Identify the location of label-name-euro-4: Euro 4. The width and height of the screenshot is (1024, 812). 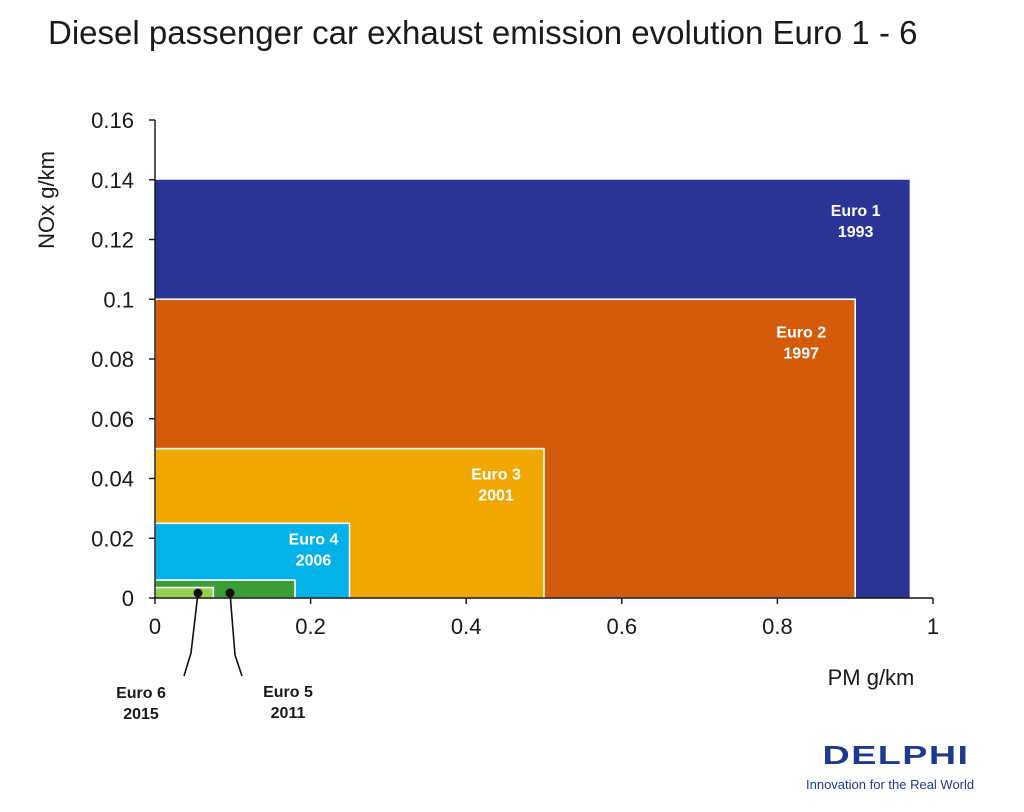
(314, 539).